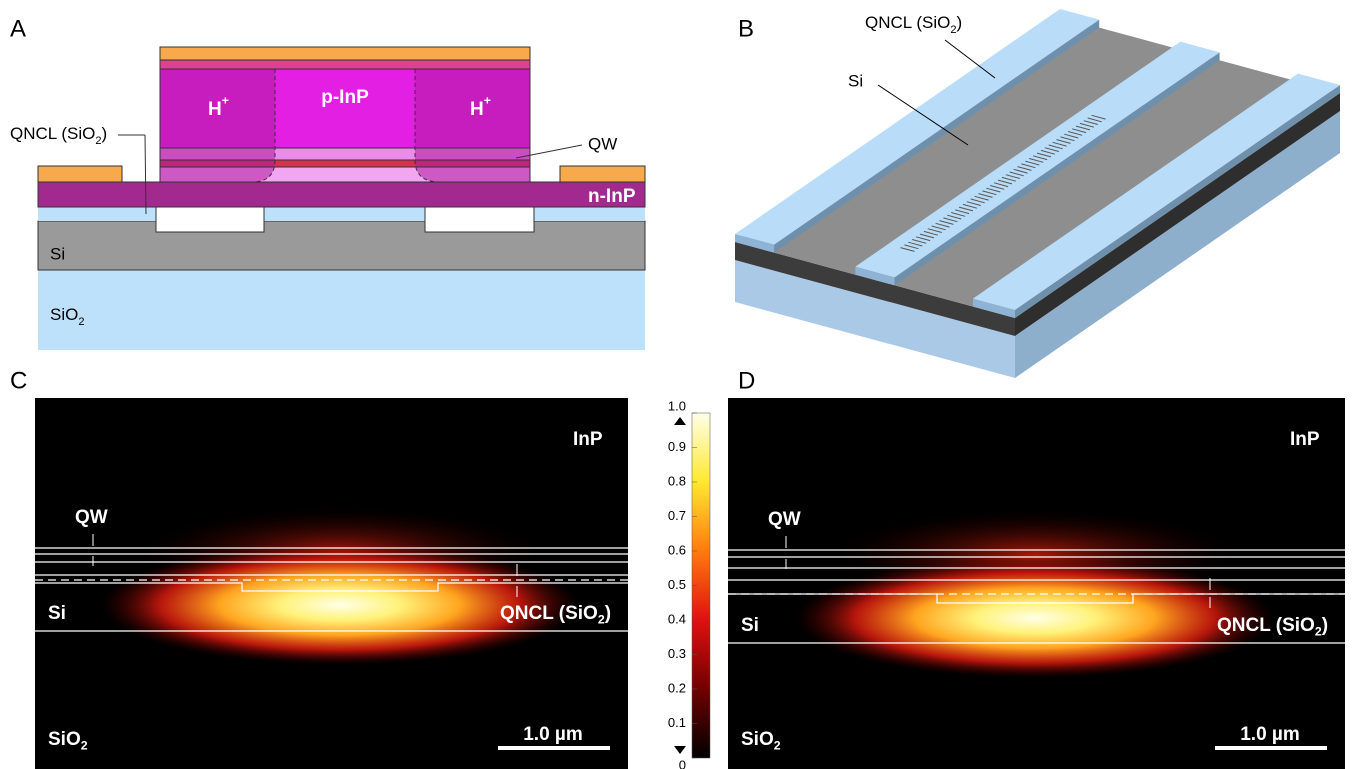 The image size is (1354, 769). Describe the element at coordinates (1272, 627) in the screenshot. I see `layer-label: QNCL (SiO2)` at that location.